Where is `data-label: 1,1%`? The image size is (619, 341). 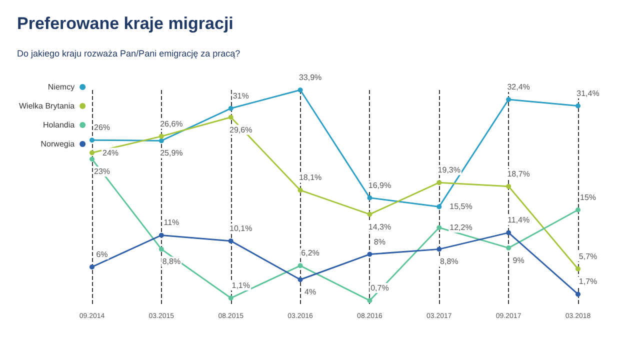
data-label: 1,1% is located at coordinates (241, 285).